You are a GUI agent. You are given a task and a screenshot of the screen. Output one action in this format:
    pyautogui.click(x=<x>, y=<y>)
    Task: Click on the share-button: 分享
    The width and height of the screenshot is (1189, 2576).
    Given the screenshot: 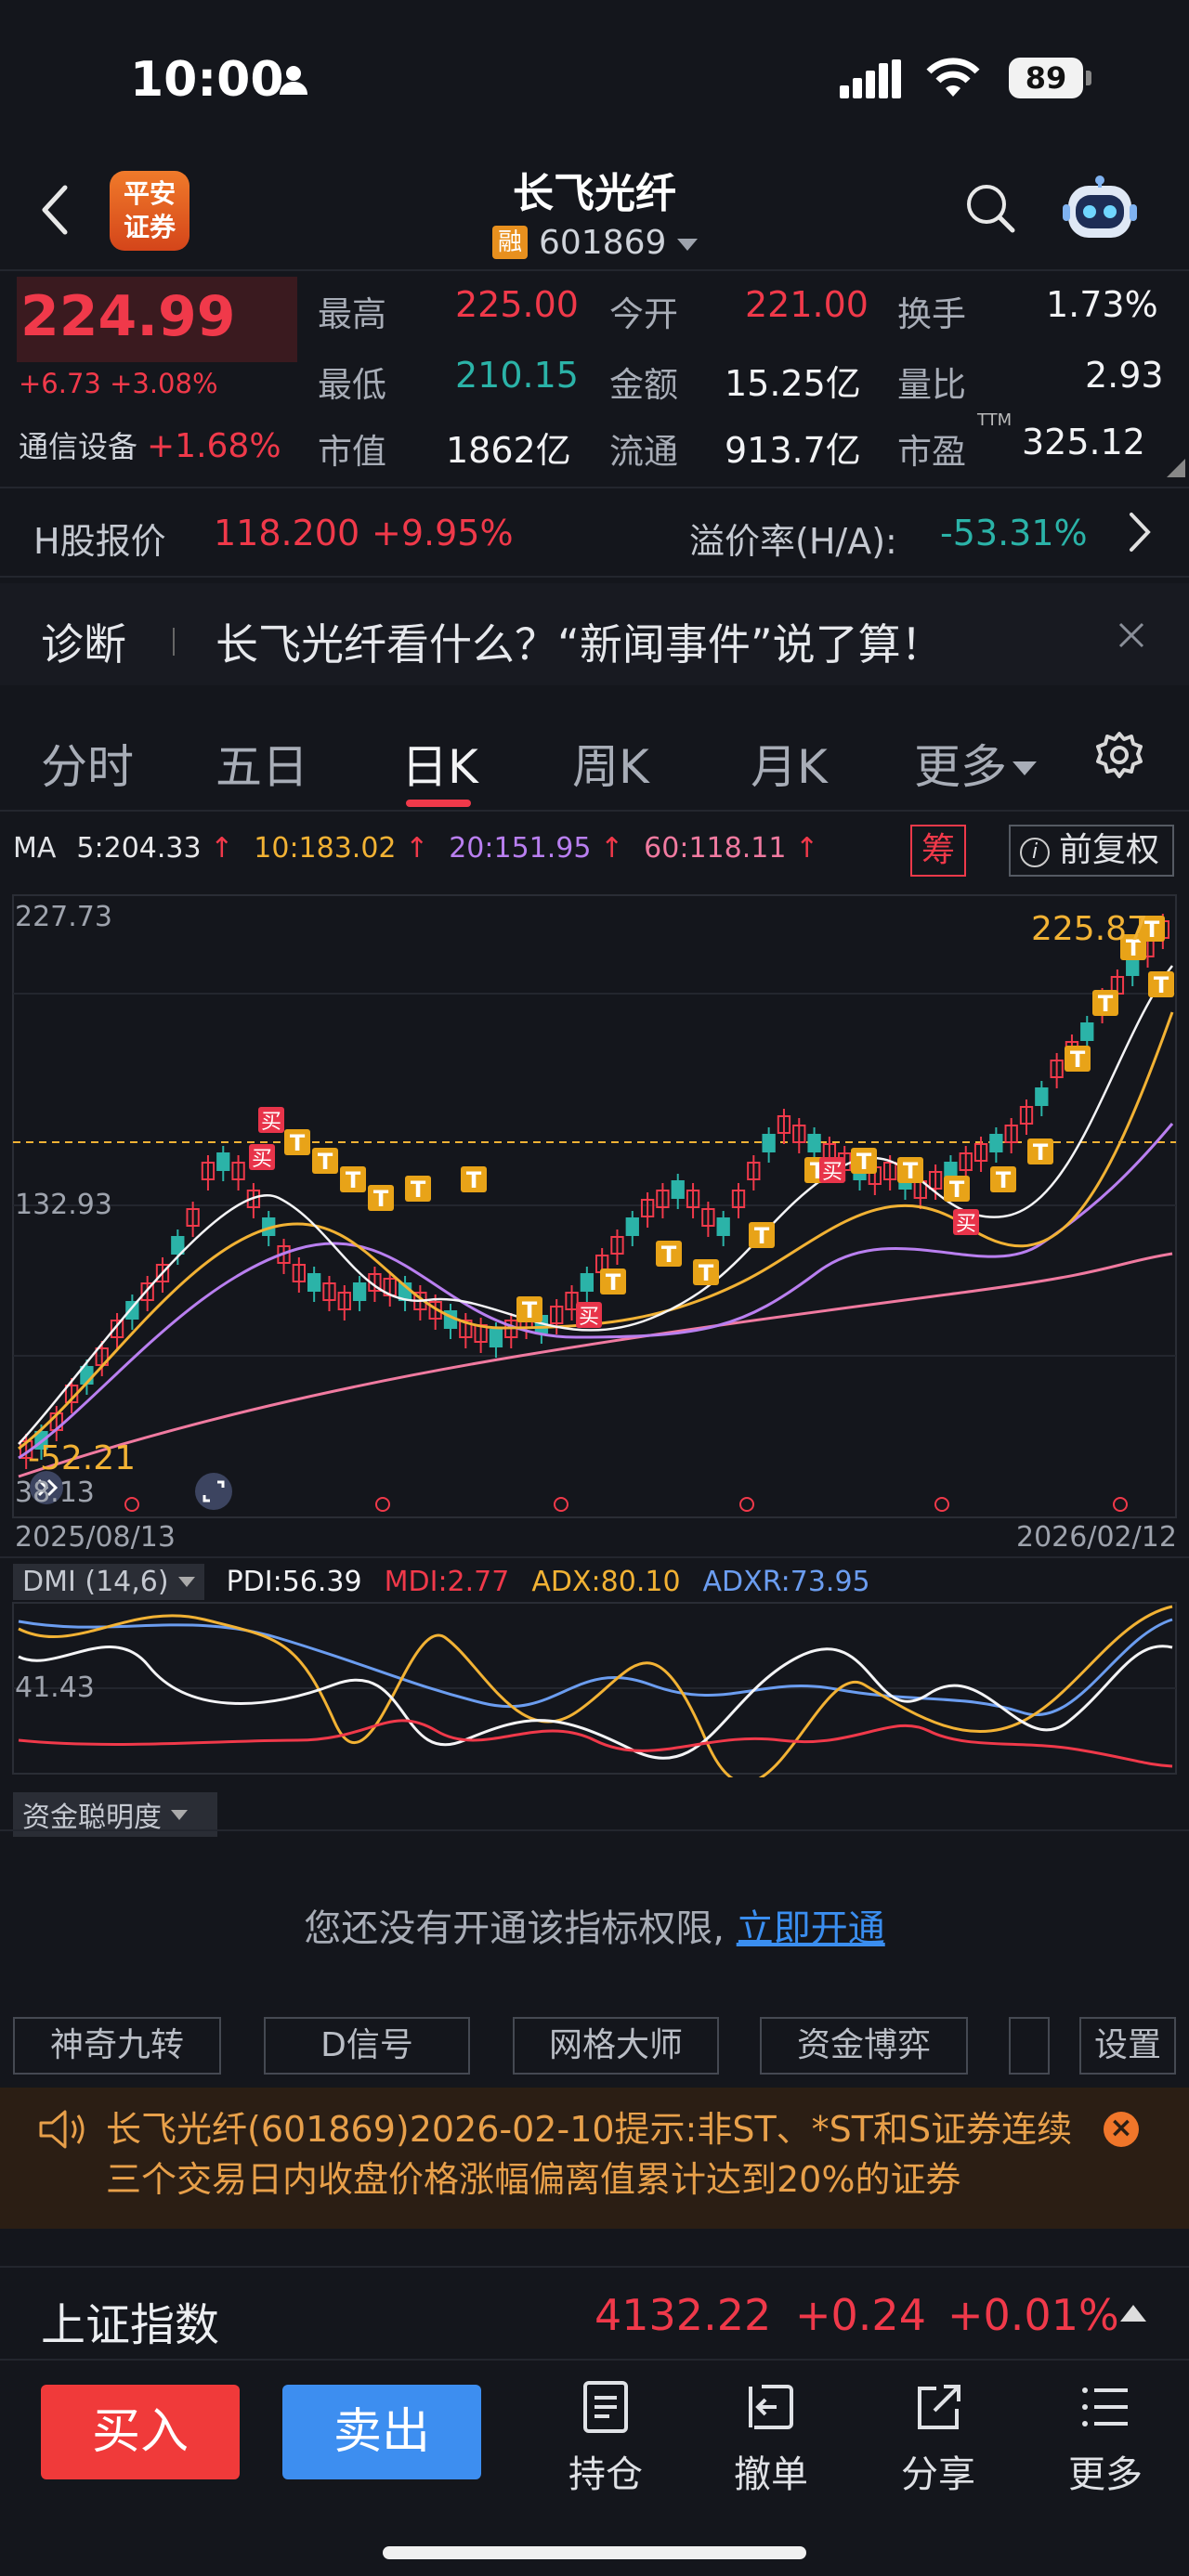 What is the action you would take?
    pyautogui.click(x=938, y=2438)
    